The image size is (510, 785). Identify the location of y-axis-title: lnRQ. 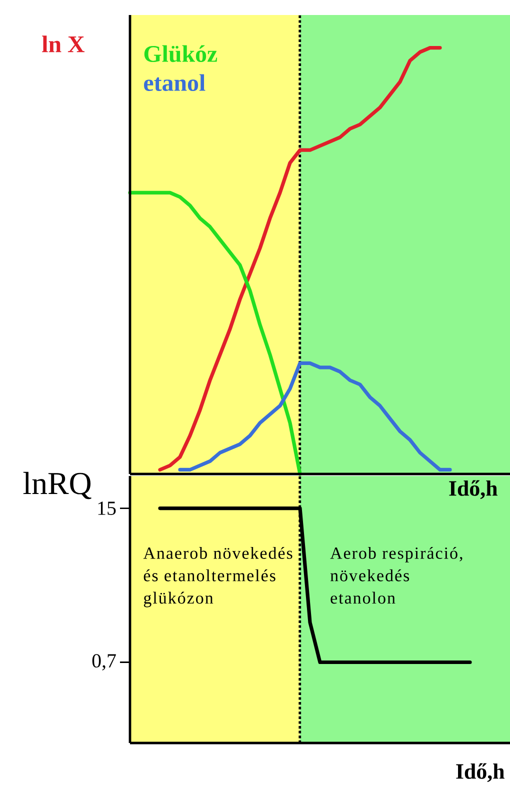
(57, 486).